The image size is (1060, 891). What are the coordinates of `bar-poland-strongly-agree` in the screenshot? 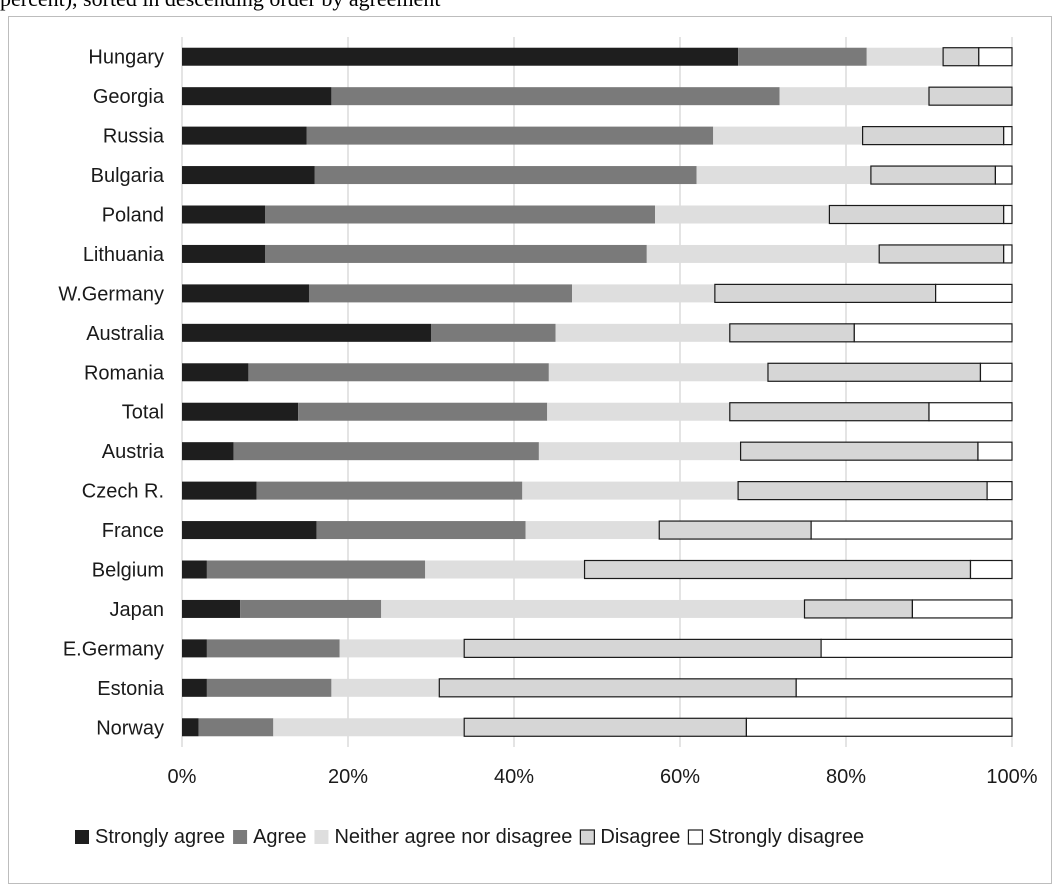 It's located at (223, 214).